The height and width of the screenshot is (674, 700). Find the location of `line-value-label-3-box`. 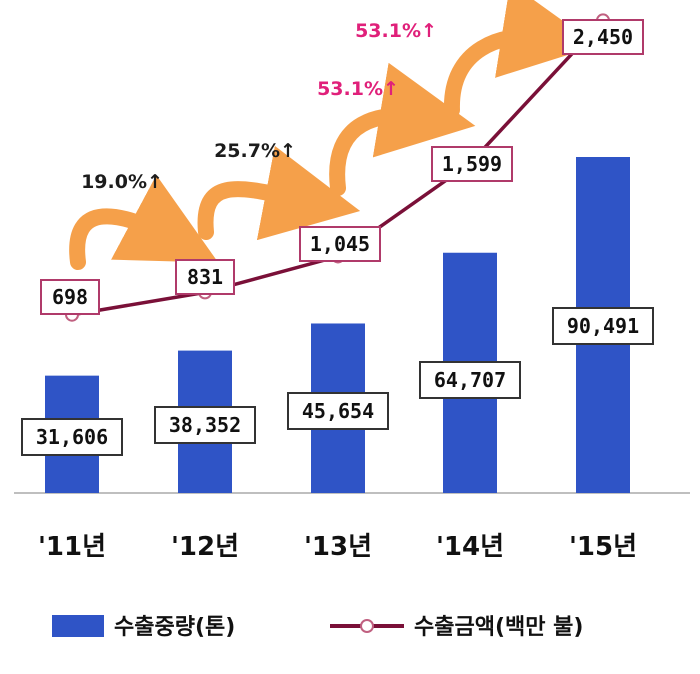

line-value-label-3-box is located at coordinates (472, 164).